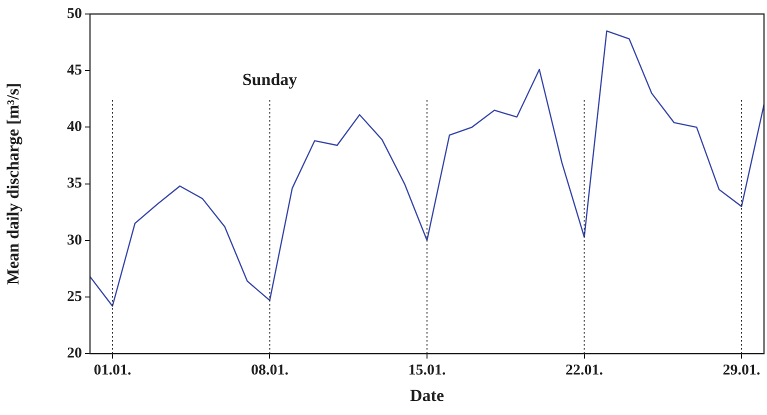  I want to click on y-tick-label: 40, so click(74, 127).